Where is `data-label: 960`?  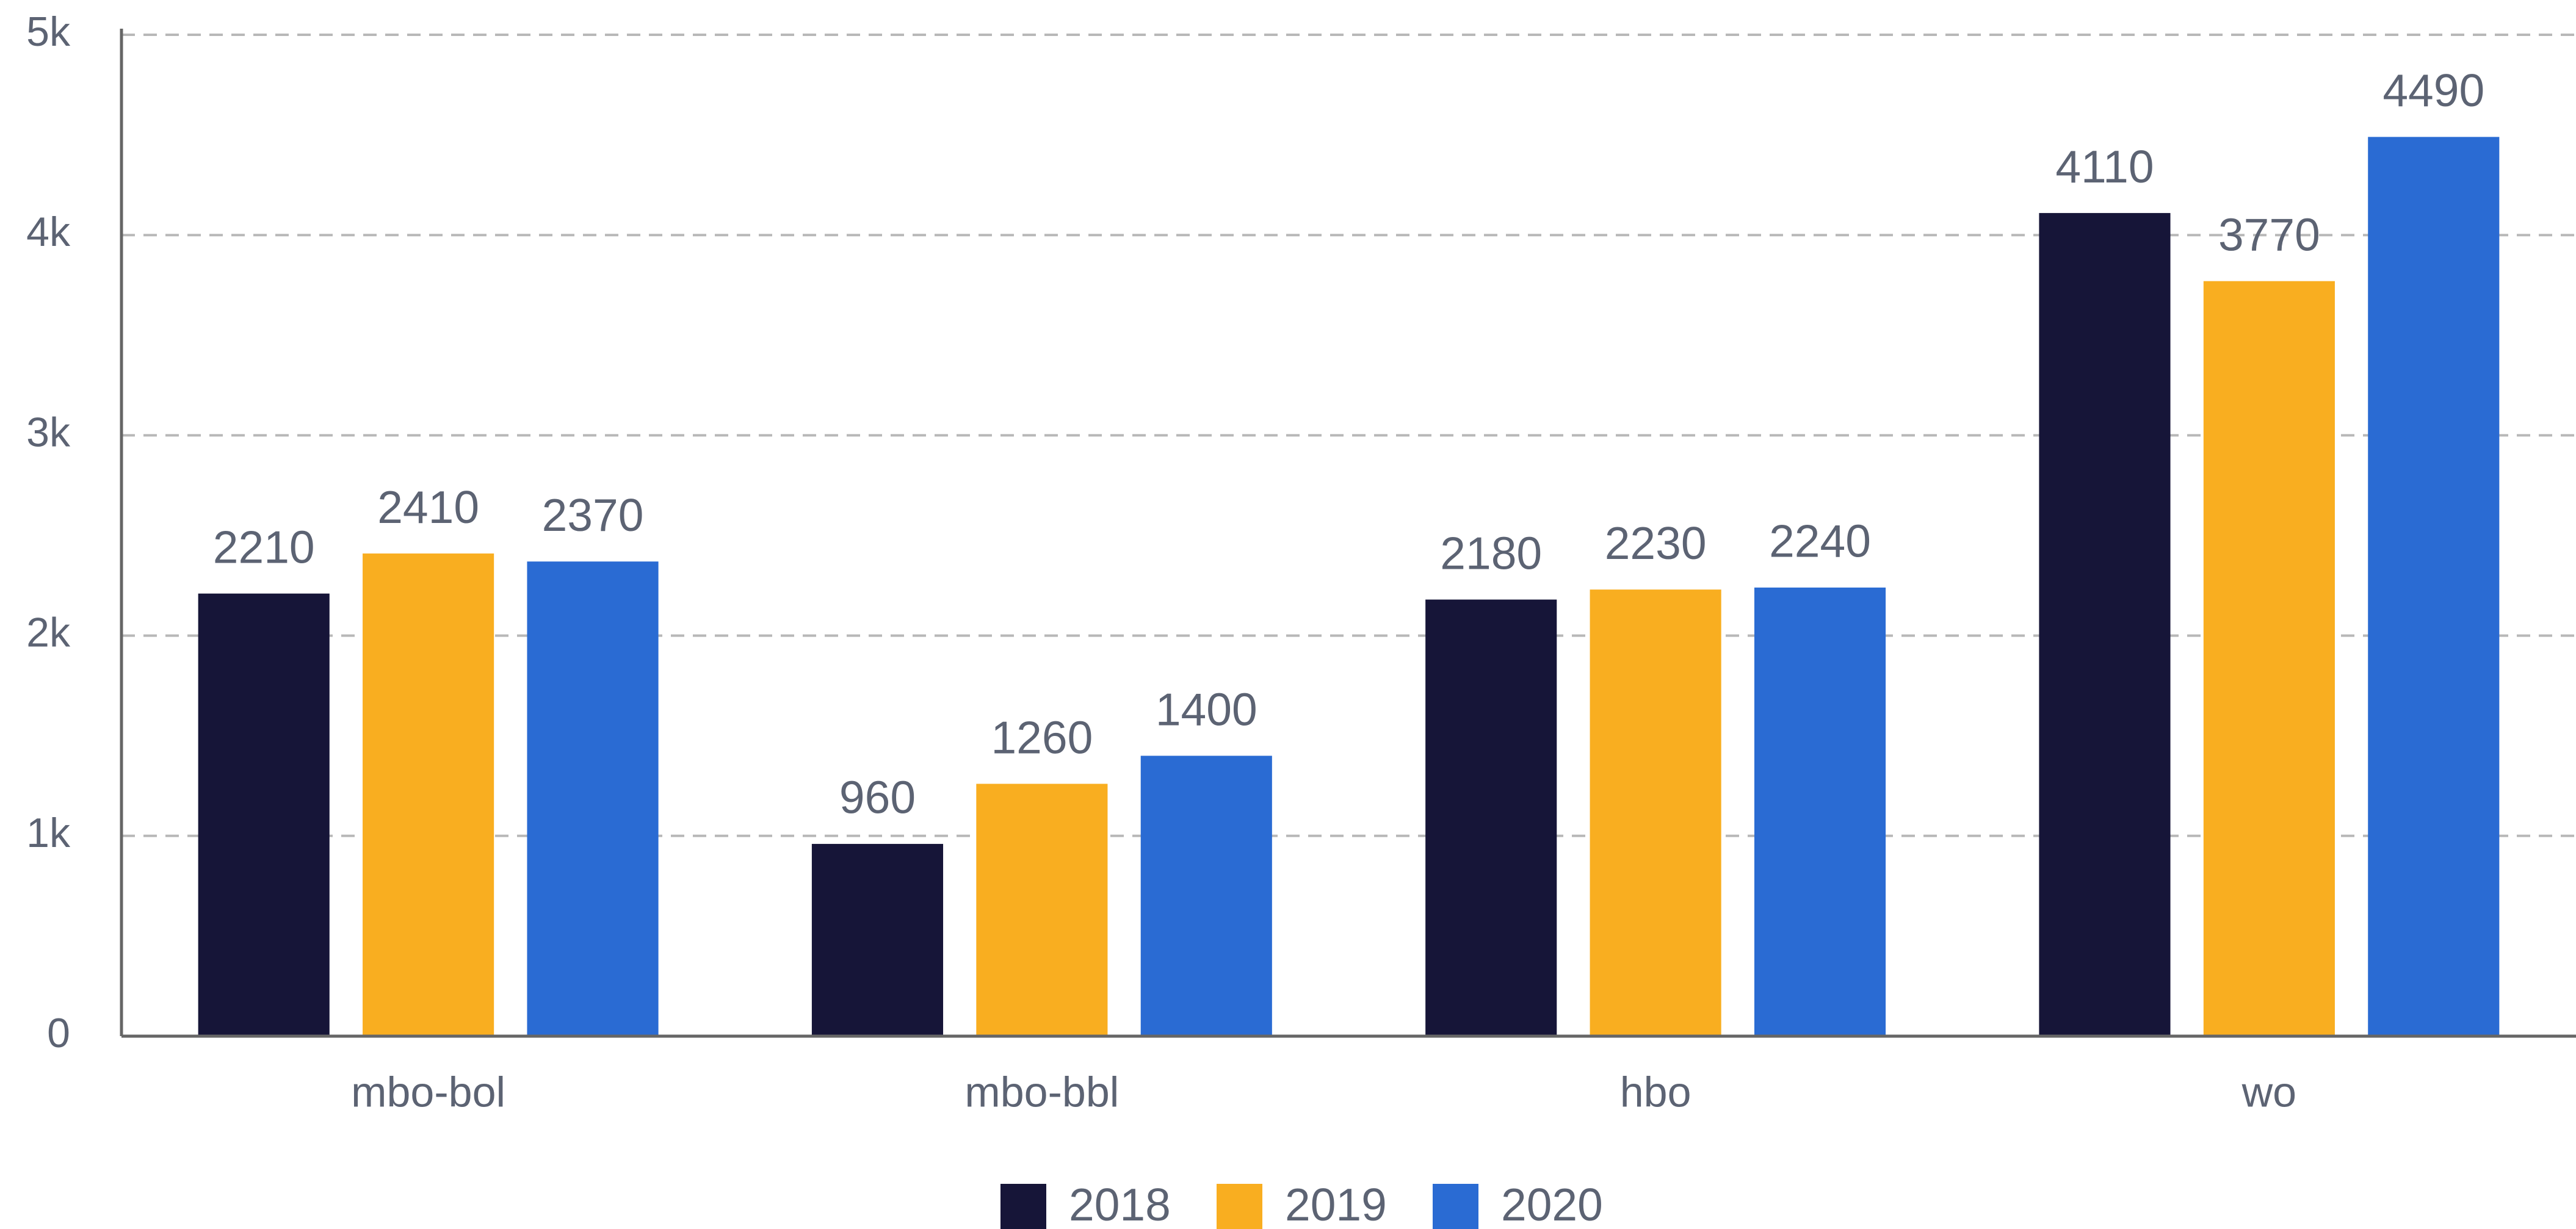 data-label: 960 is located at coordinates (877, 797).